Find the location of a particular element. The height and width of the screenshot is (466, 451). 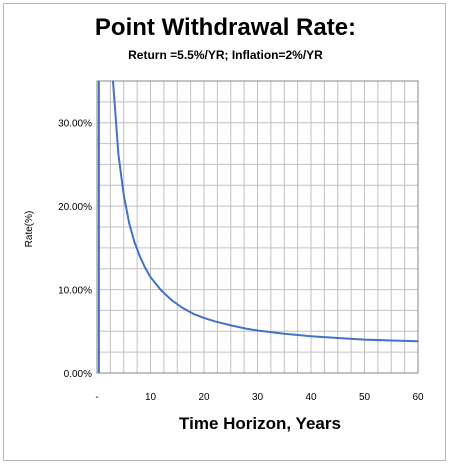

chart-title: Point Withdrawal Rate: is located at coordinates (225, 27).